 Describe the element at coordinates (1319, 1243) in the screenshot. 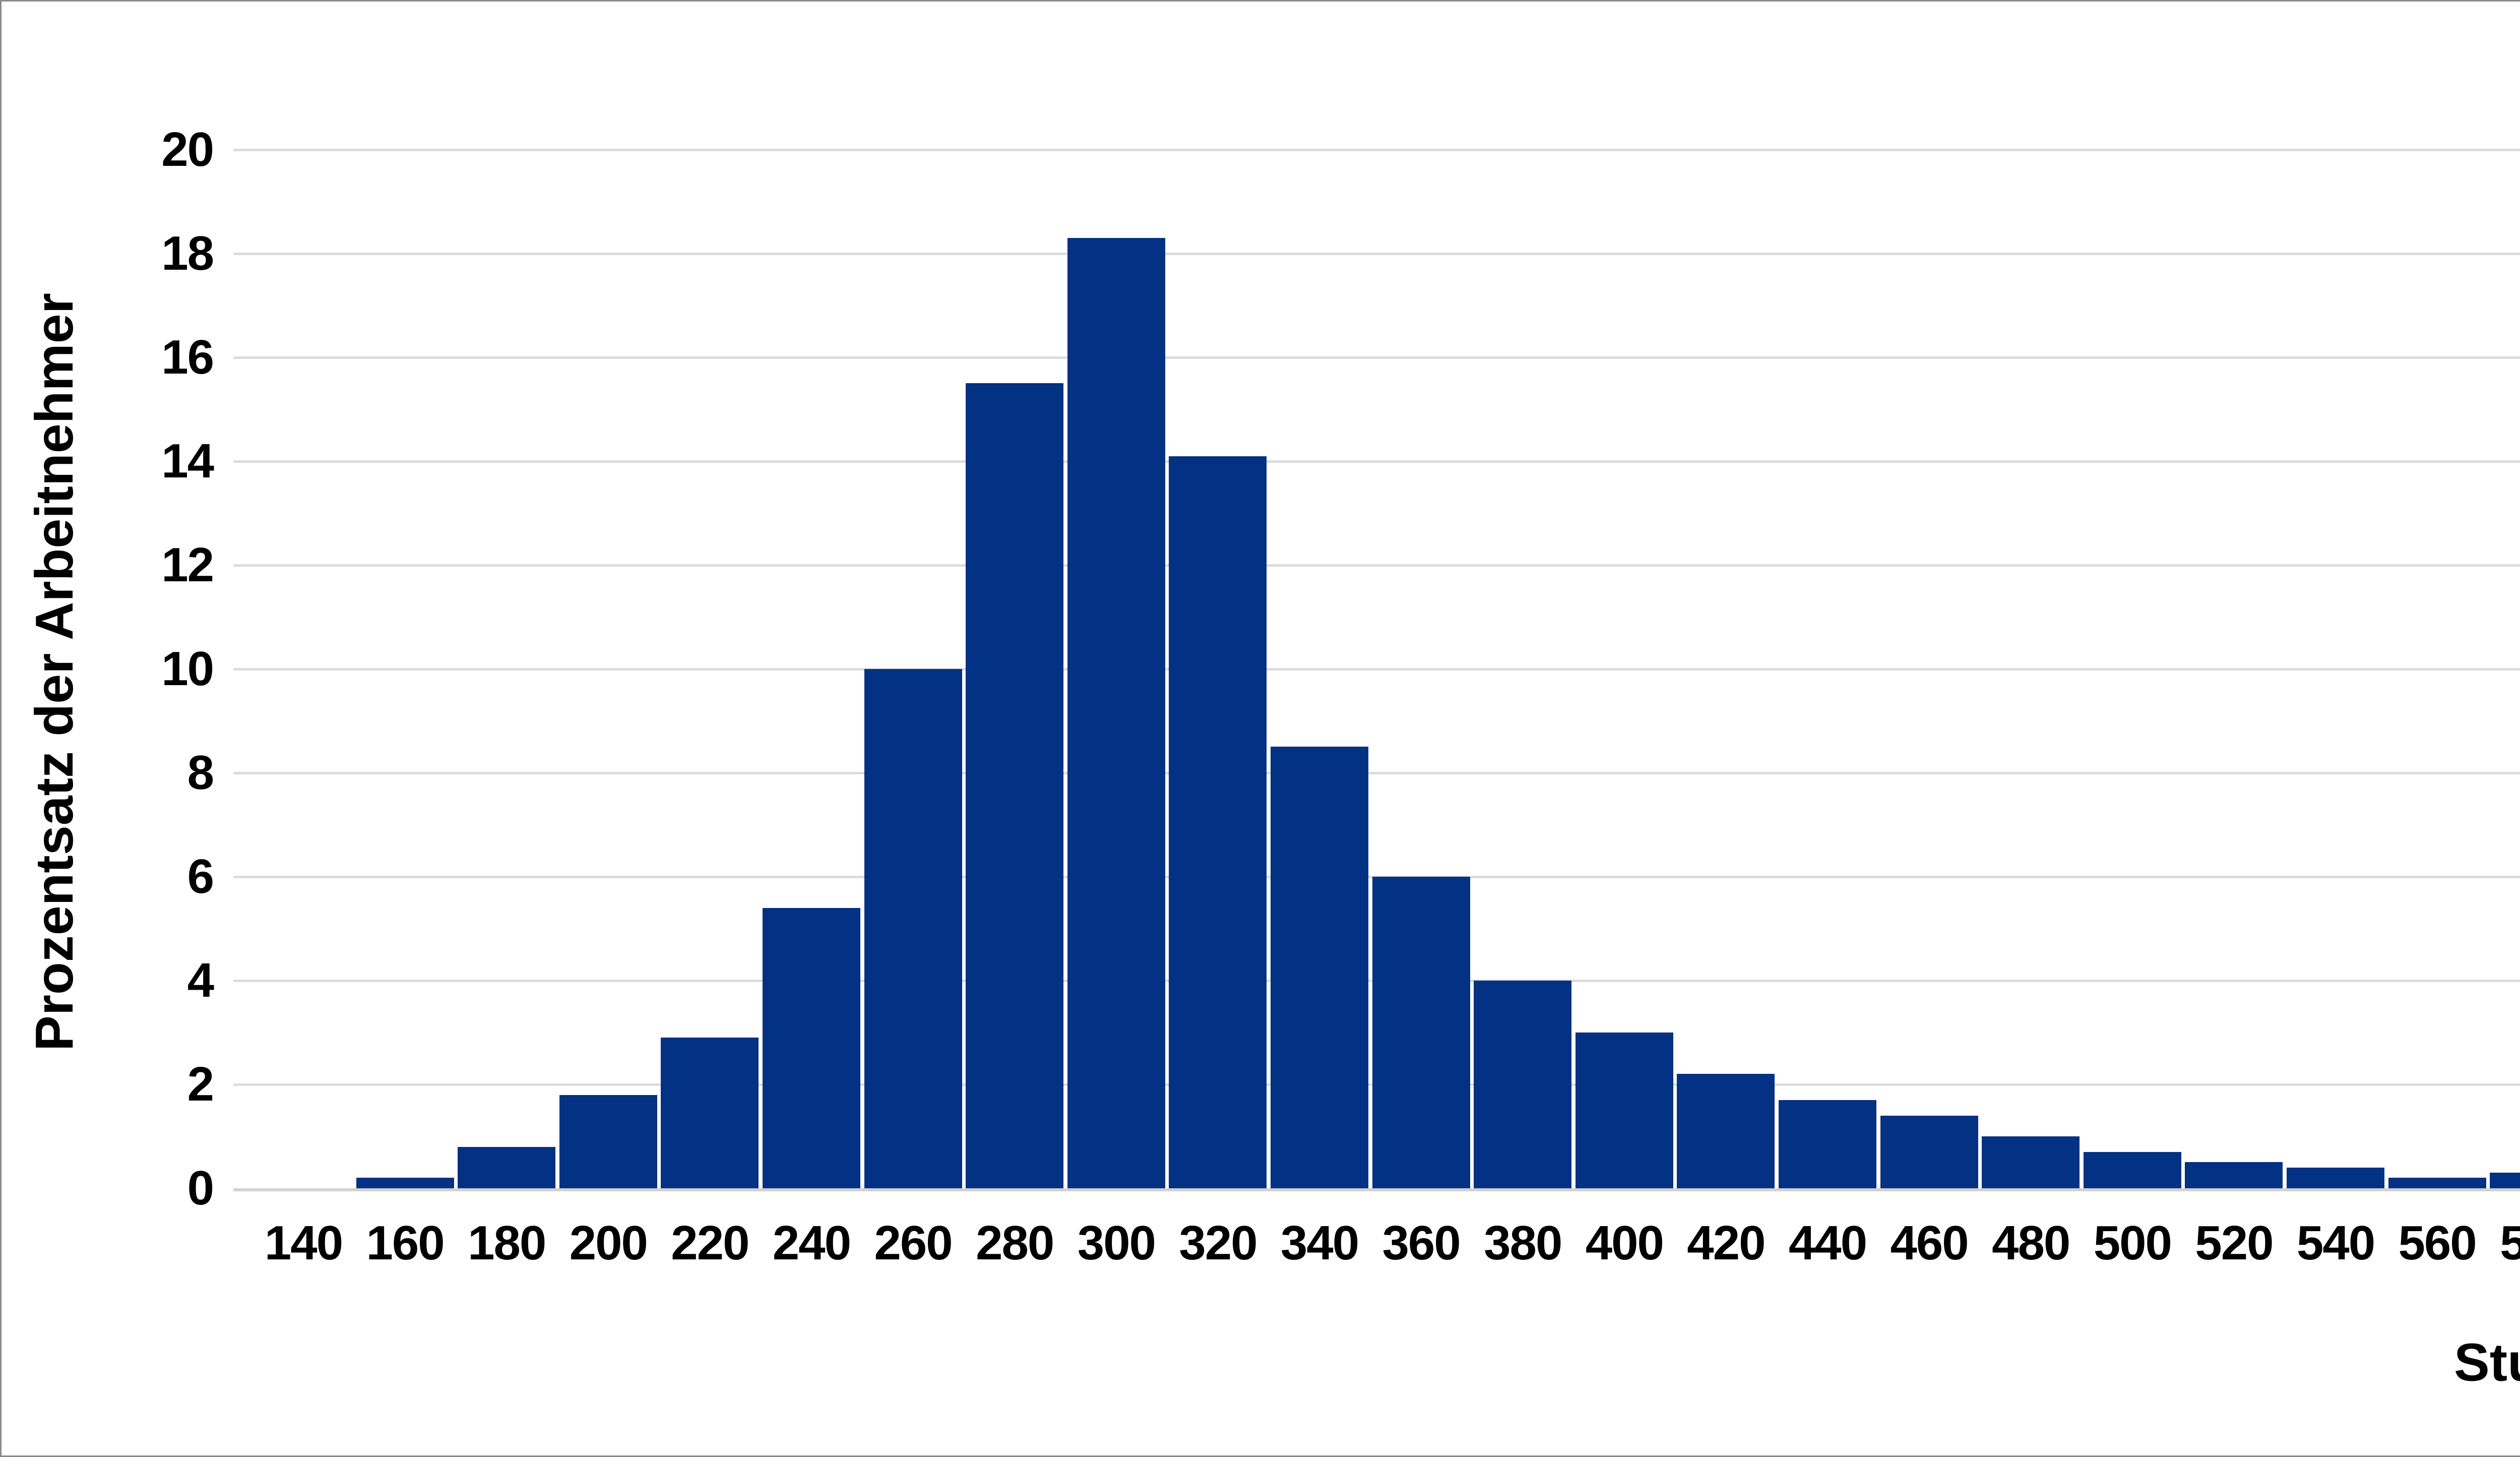

I see `x-tick-label-340: 340` at that location.